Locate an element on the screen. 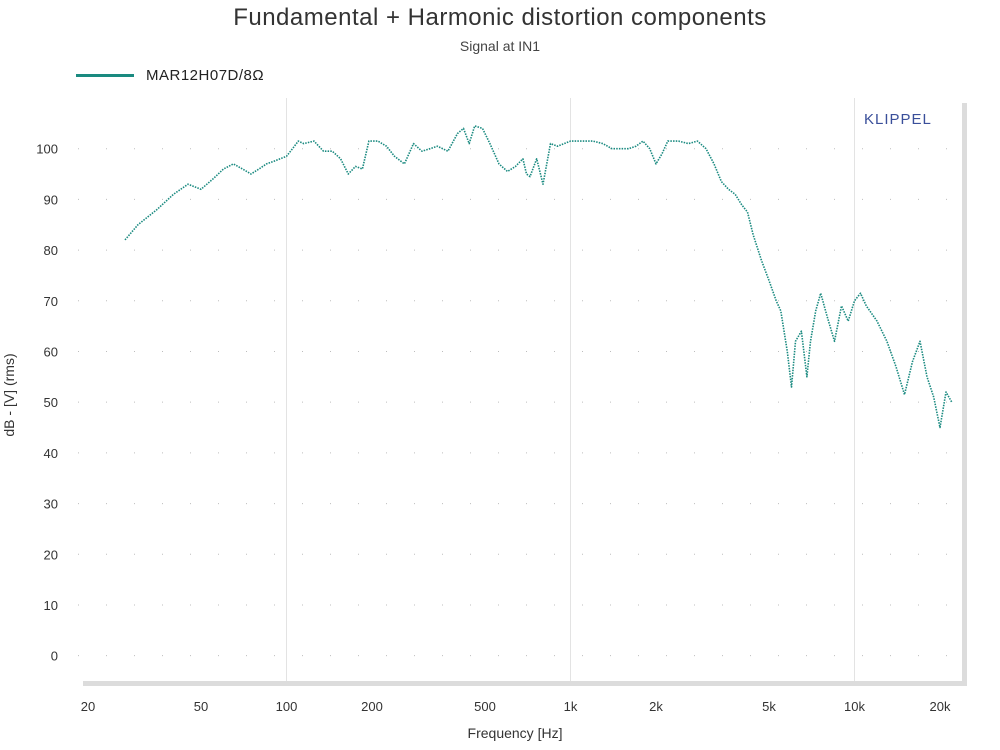 The width and height of the screenshot is (1000, 750). x-tick-label: 1k is located at coordinates (571, 706).